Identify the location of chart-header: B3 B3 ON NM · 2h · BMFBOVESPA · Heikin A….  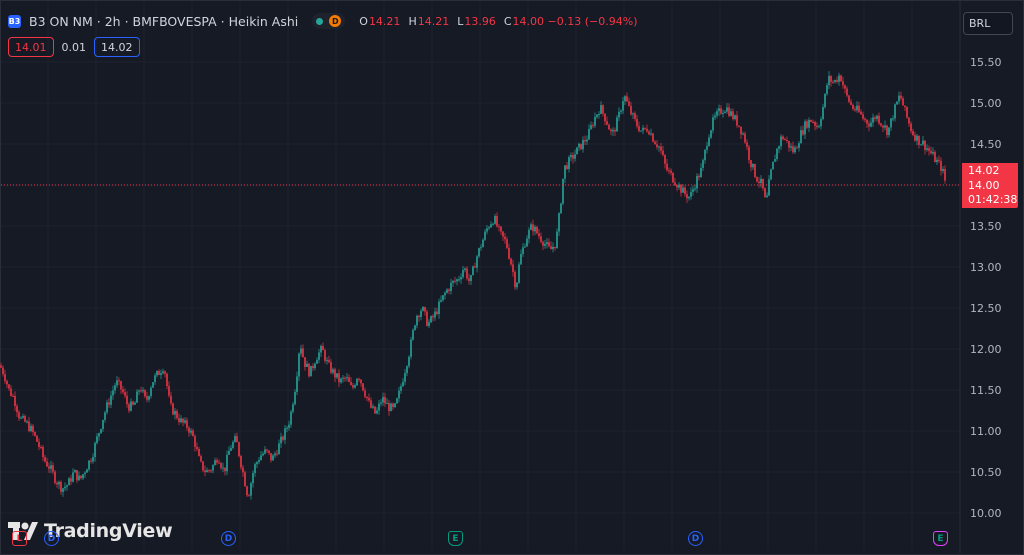
(322, 21).